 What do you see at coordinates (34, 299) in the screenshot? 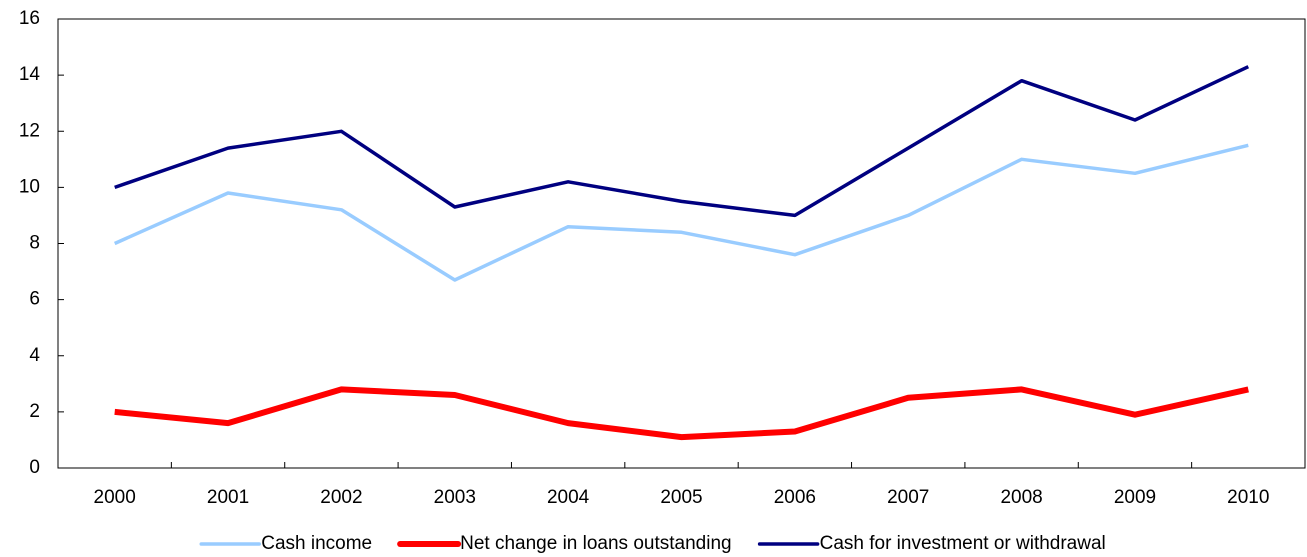
I see `y-tick-label: 6` at bounding box center [34, 299].